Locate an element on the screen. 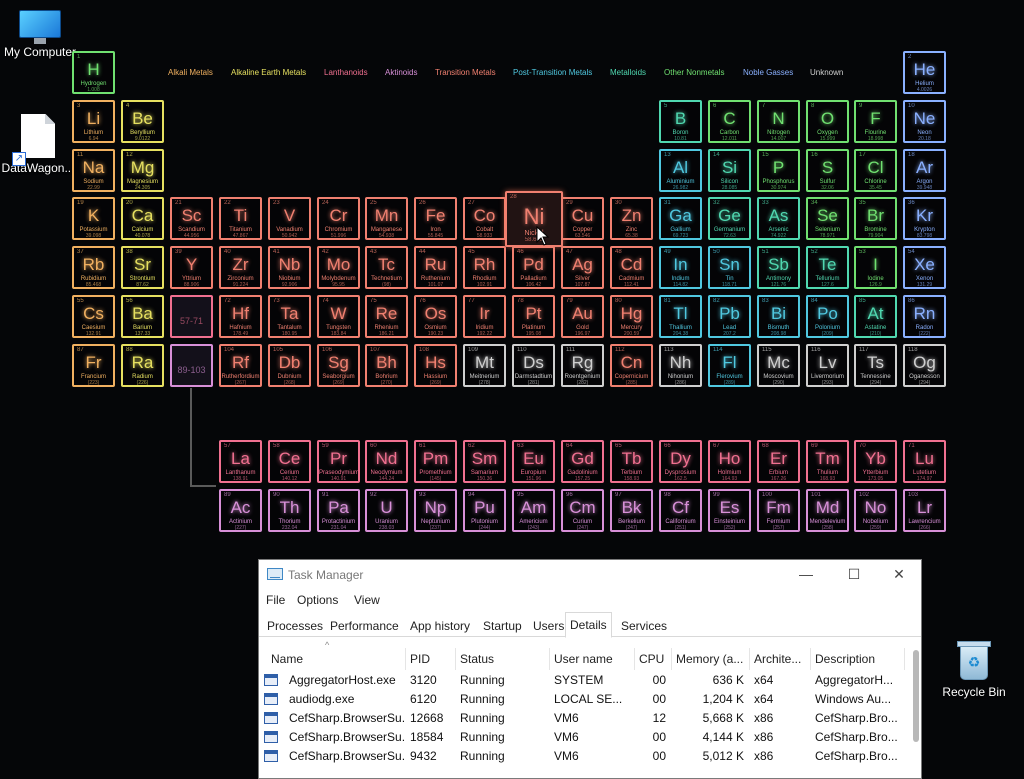  element-ga: 31 Ga Gallium 69.723 is located at coordinates (680, 218).